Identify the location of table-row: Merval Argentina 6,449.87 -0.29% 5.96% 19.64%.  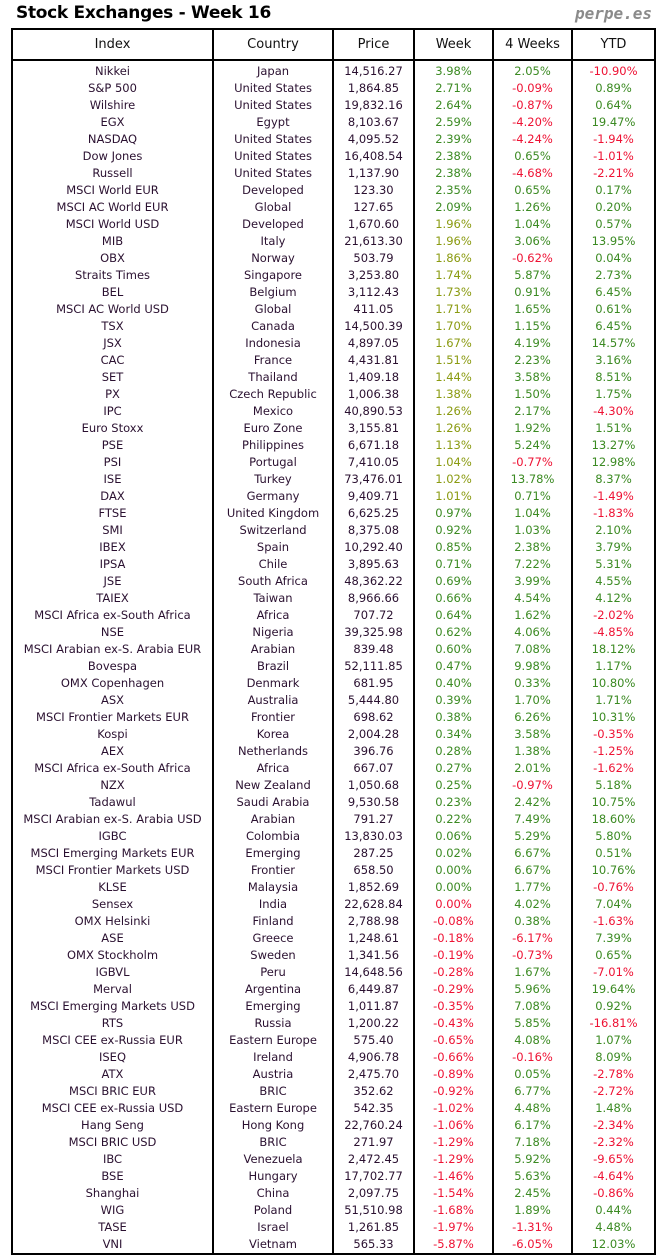
(333, 989).